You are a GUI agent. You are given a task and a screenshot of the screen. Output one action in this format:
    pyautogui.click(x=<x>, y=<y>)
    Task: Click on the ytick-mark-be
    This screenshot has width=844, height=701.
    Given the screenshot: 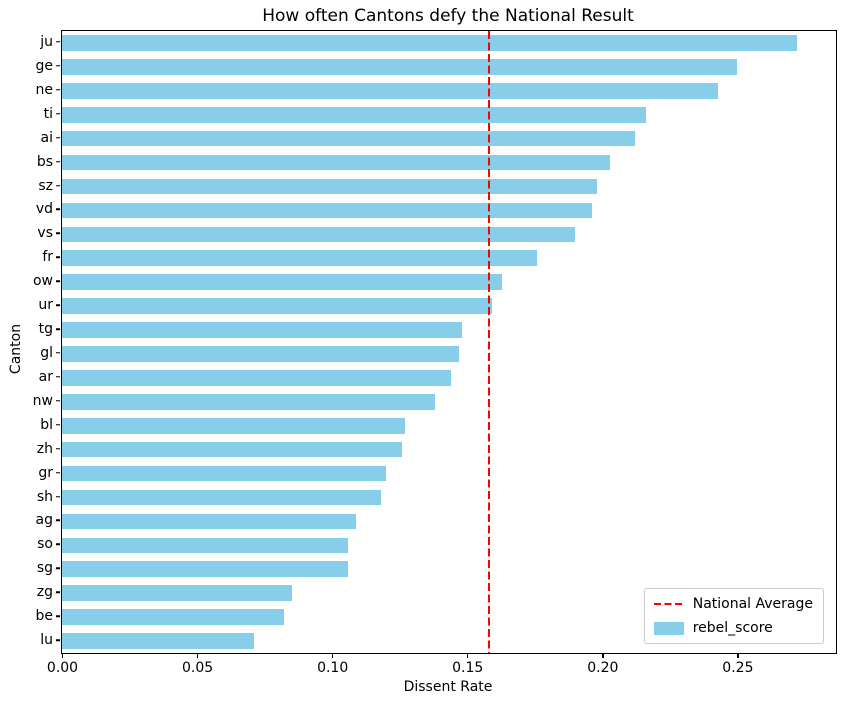 What is the action you would take?
    pyautogui.click(x=57, y=616)
    